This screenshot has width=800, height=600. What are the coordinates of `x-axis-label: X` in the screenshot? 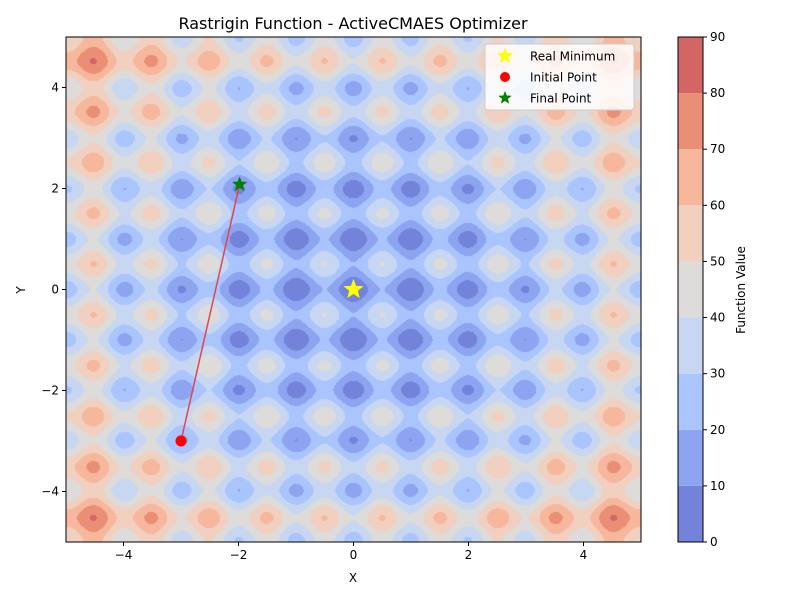 It's located at (353, 578).